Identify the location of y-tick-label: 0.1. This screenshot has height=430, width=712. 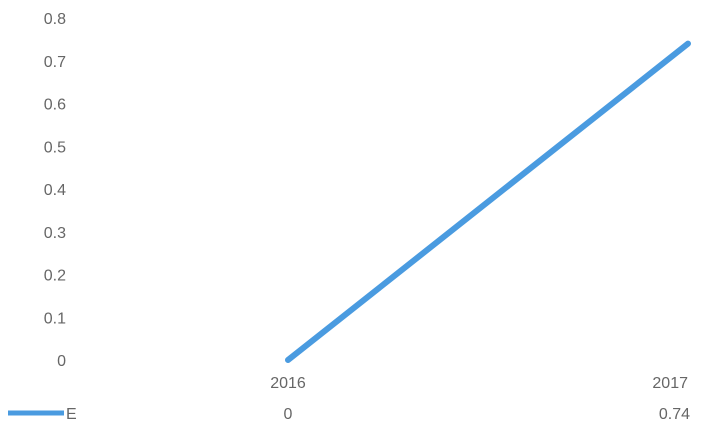
(55, 318).